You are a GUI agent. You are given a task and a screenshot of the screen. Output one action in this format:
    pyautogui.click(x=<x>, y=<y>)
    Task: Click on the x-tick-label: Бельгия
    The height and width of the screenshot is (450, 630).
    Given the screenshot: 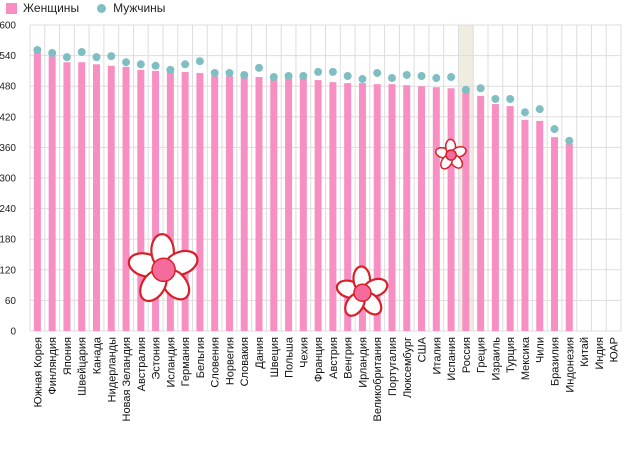 What is the action you would take?
    pyautogui.click(x=201, y=357)
    